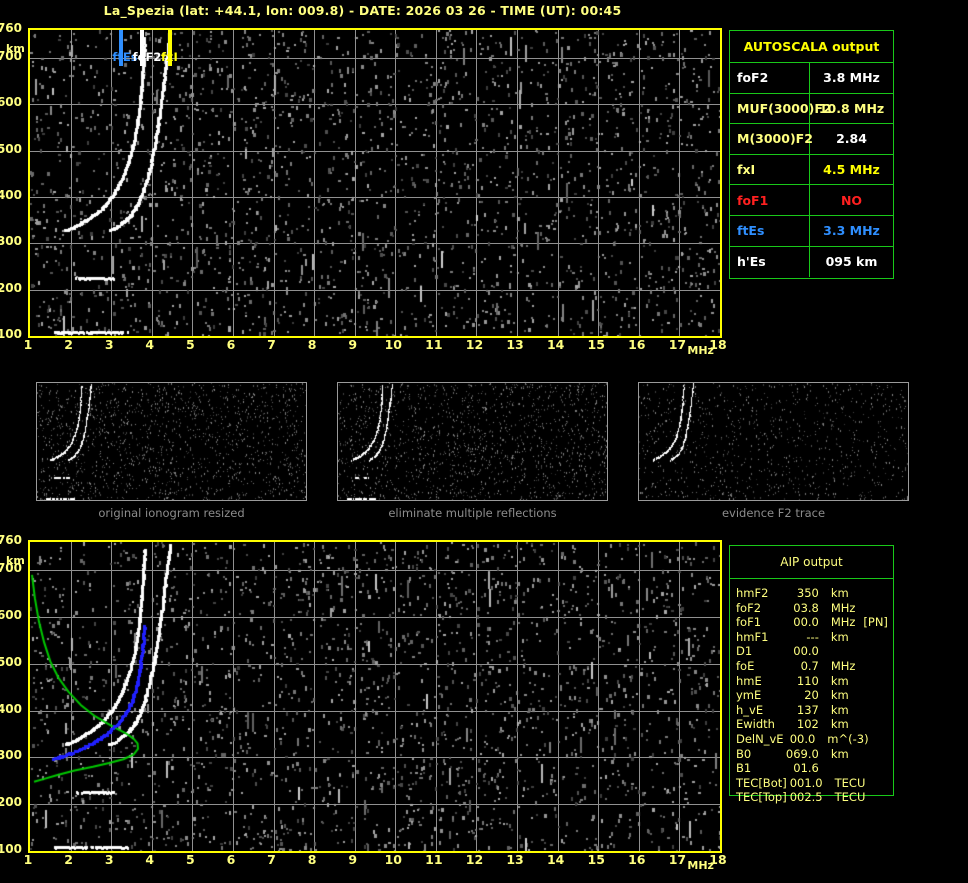 The height and width of the screenshot is (883, 968). Describe the element at coordinates (806, 782) in the screenshot. I see `aip-value-tecbot: 001.0` at that location.